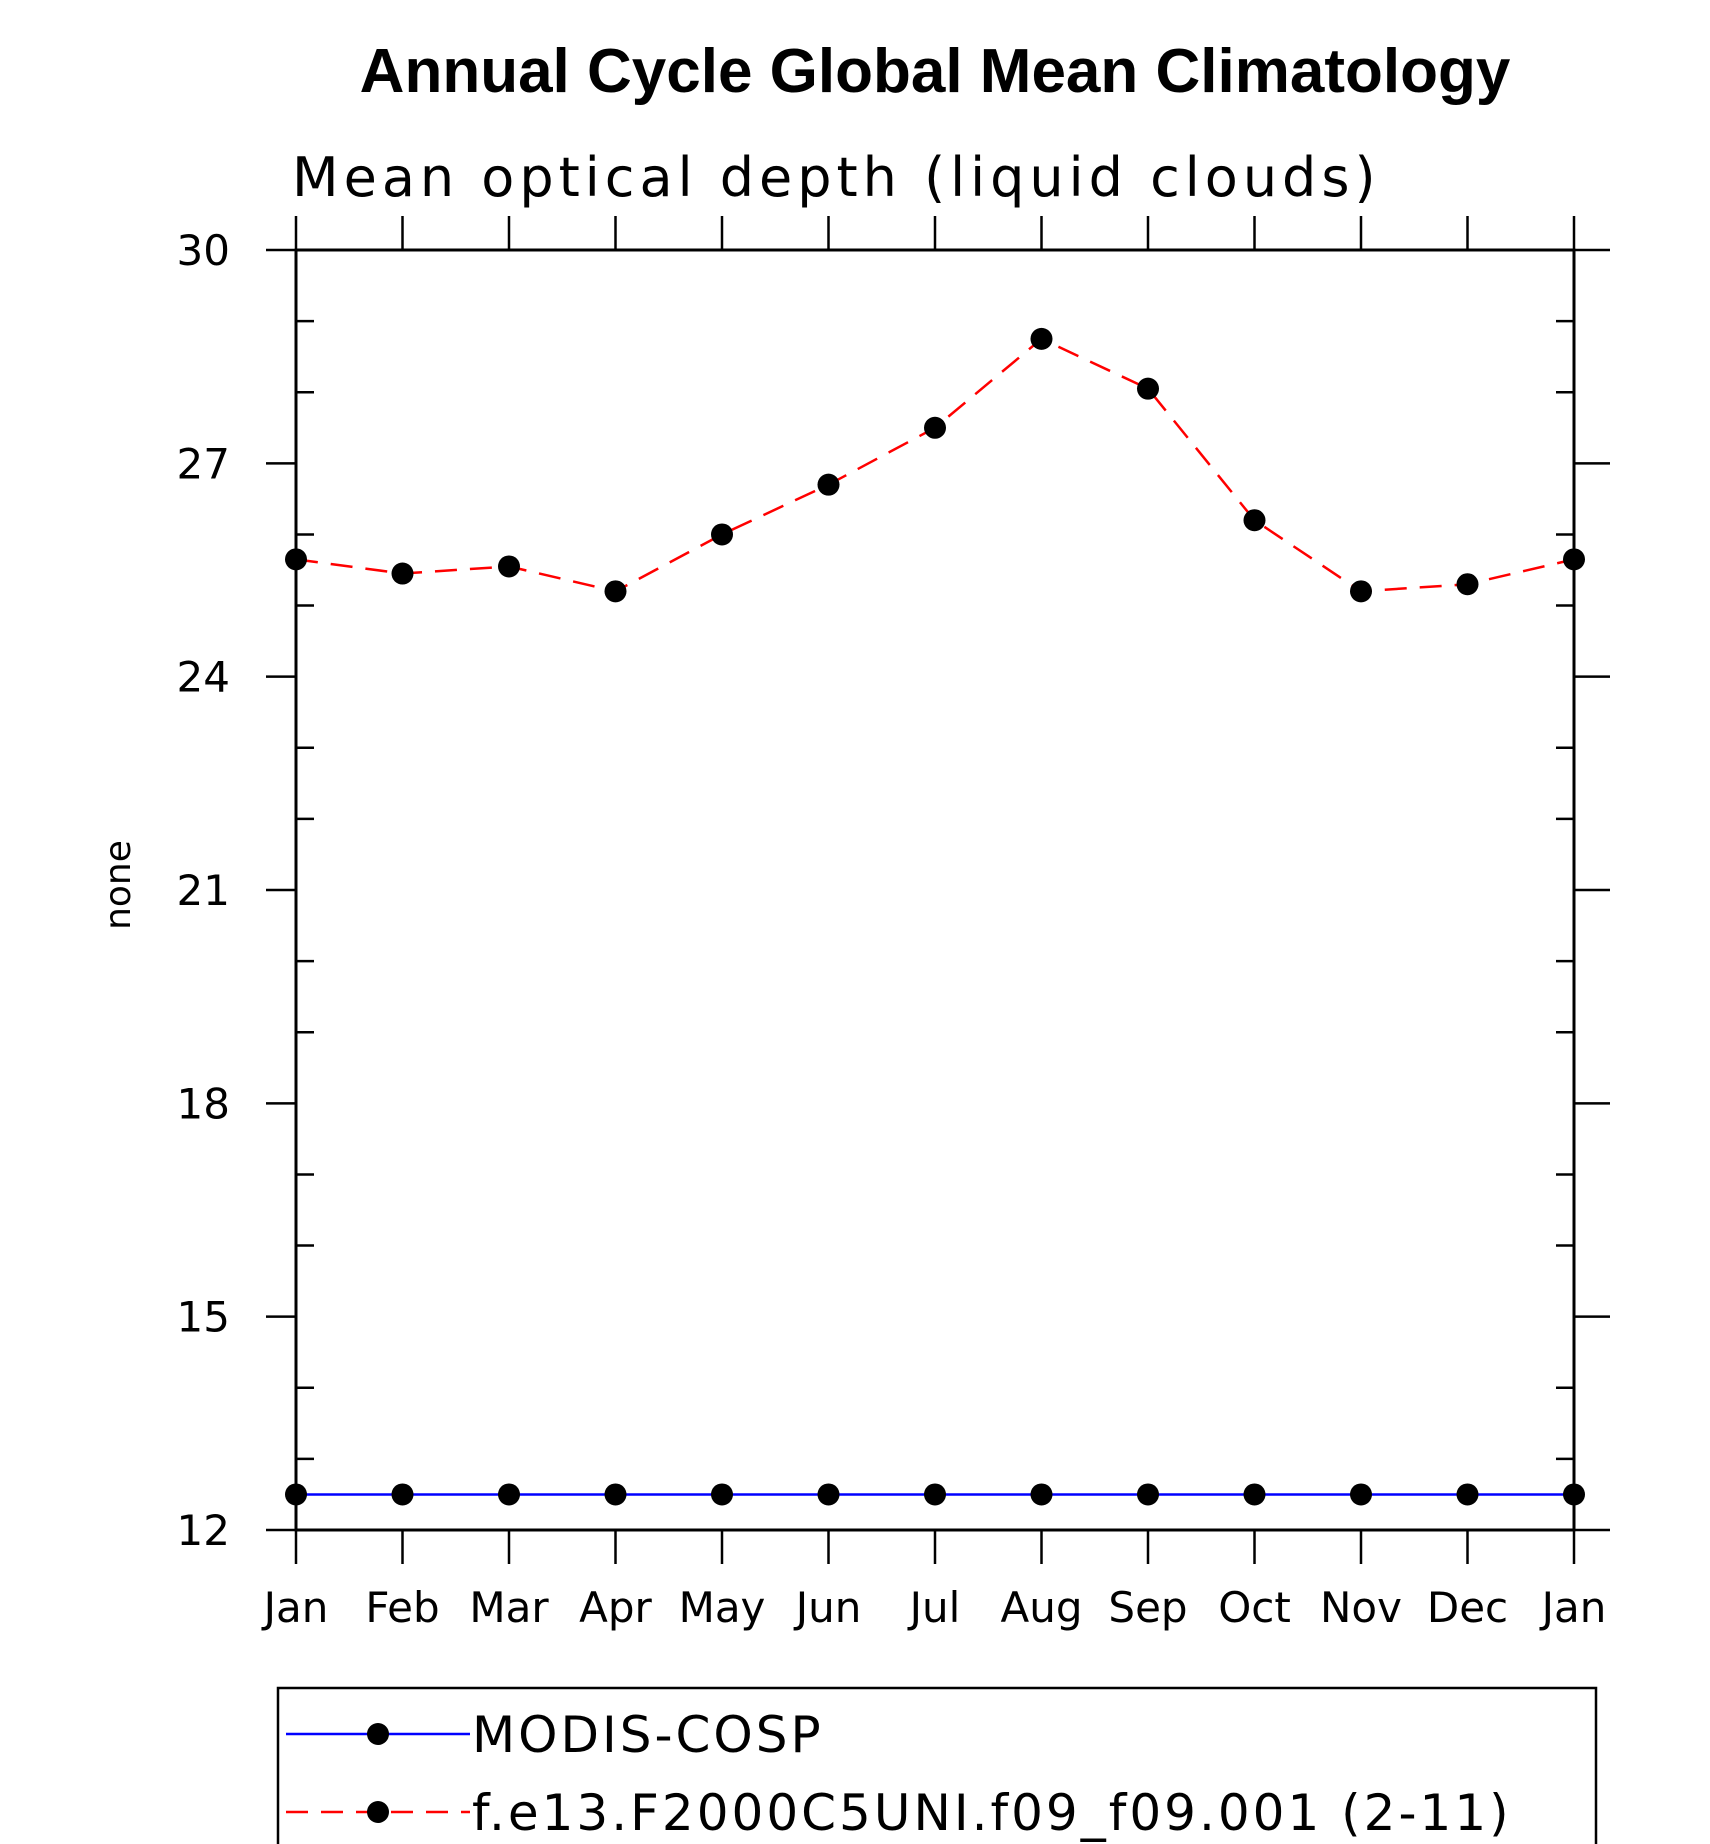  I want to click on legend-label-1: MODIS-COSP, so click(648, 1735).